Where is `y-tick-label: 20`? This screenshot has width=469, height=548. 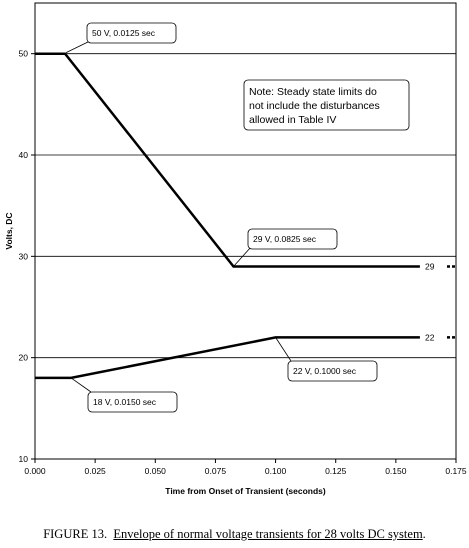 y-tick-label: 20 is located at coordinates (24, 358).